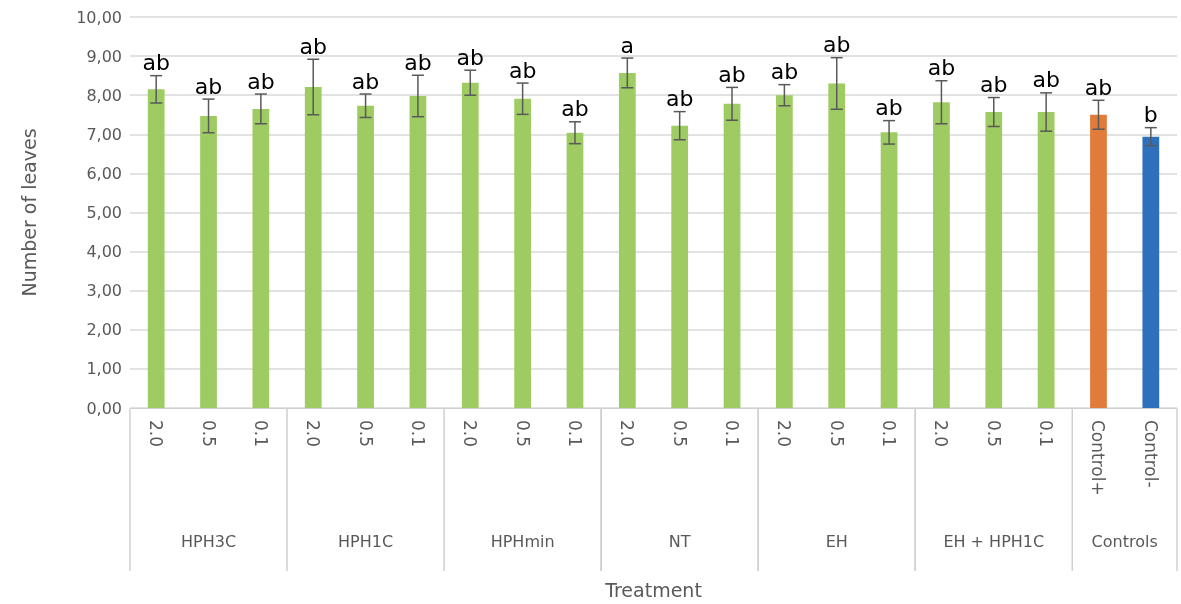  I want to click on x-tick-label: Control+, so click(1098, 458).